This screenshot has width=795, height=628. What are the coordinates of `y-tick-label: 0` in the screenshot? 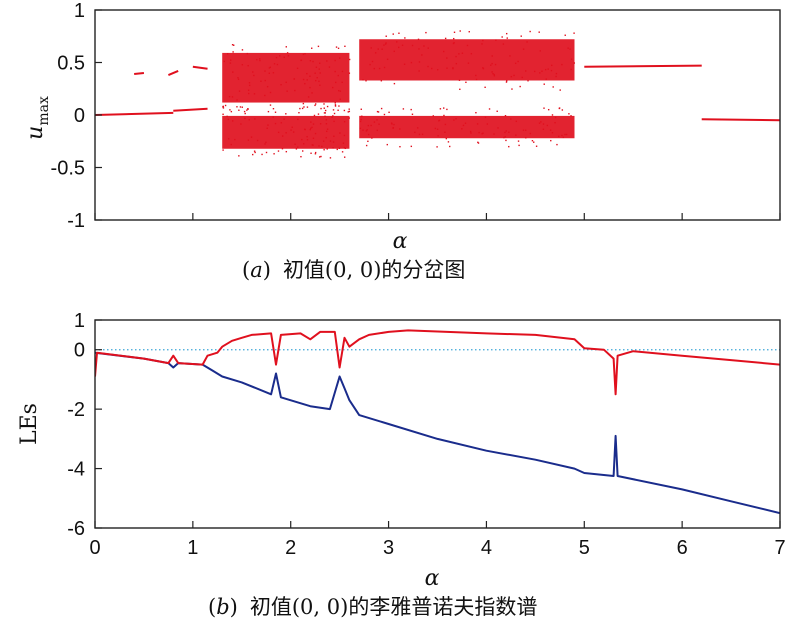 It's located at (79, 351).